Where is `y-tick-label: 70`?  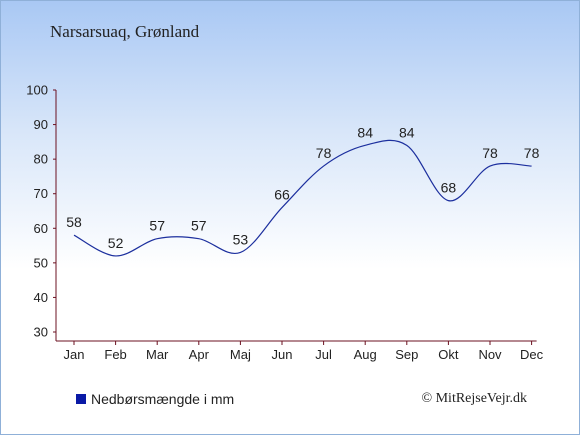 y-tick-label: 70 is located at coordinates (41, 193).